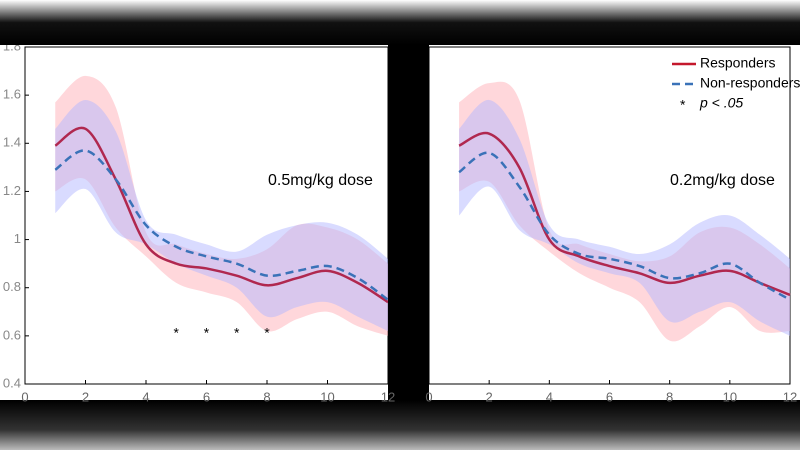  I want to click on y-tick-label: 1.2, so click(12, 190).